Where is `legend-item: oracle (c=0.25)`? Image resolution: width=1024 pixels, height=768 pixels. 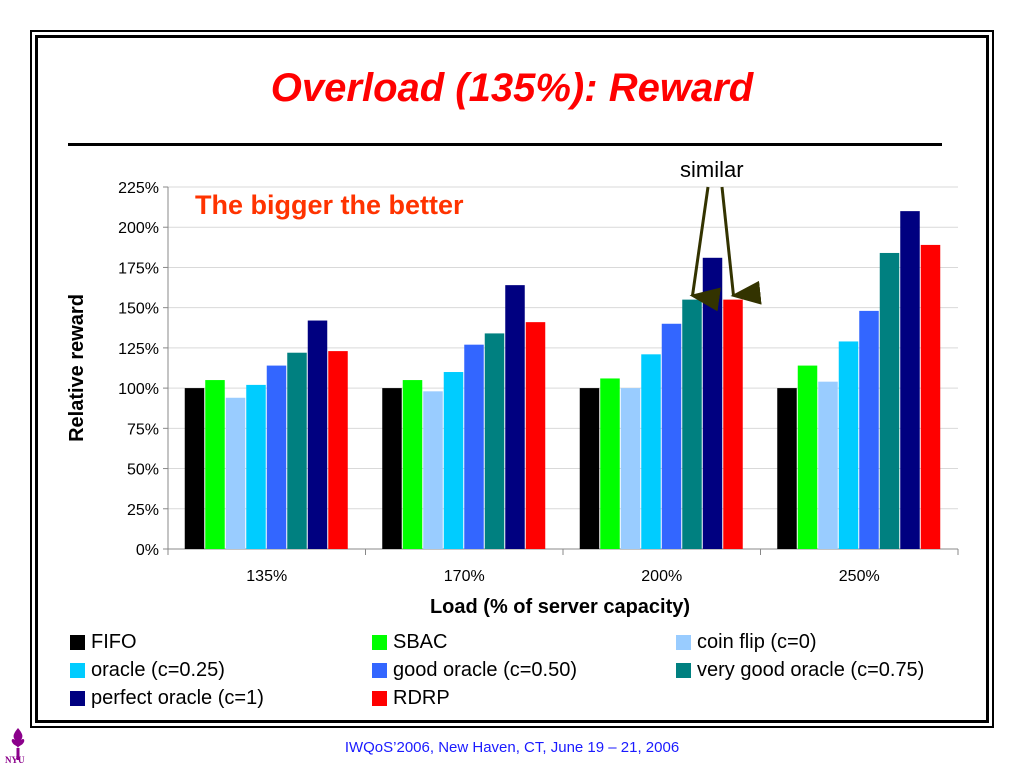 legend-item: oracle (c=0.25) is located at coordinates (147, 670).